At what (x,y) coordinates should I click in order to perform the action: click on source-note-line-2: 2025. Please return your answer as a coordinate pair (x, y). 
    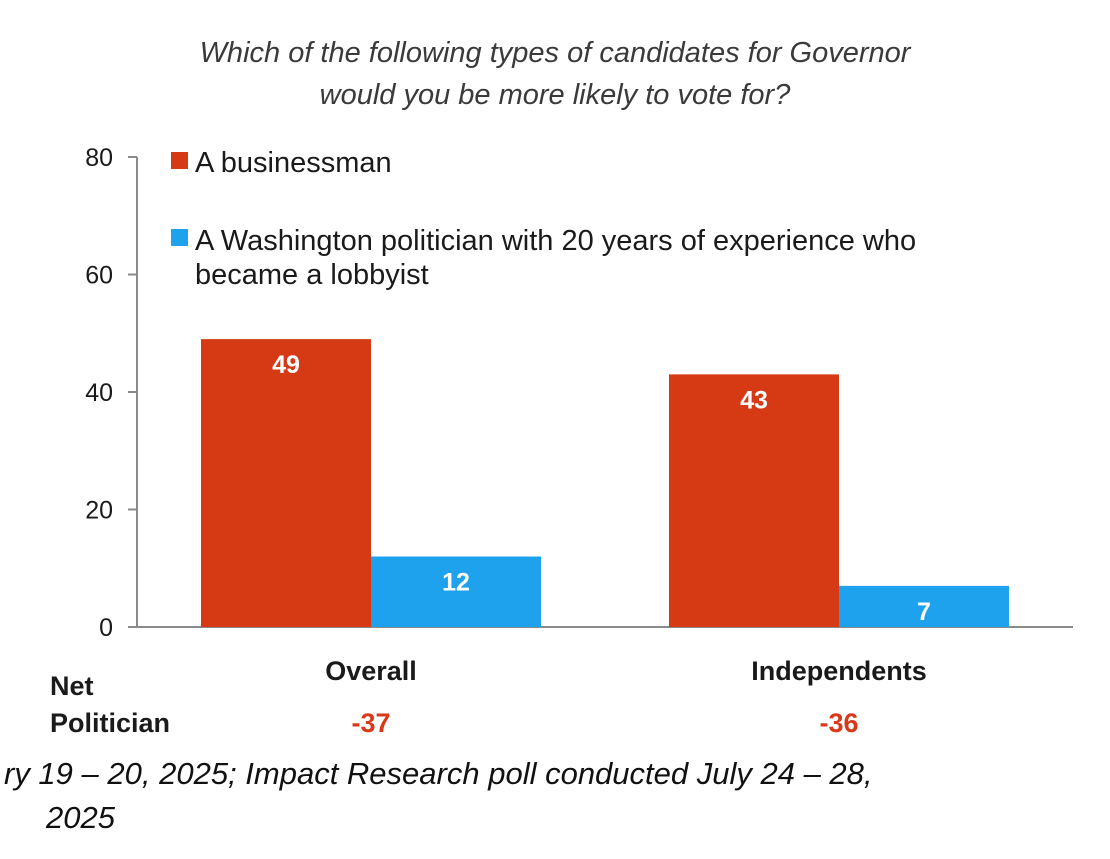
    Looking at the image, I should click on (80, 817).